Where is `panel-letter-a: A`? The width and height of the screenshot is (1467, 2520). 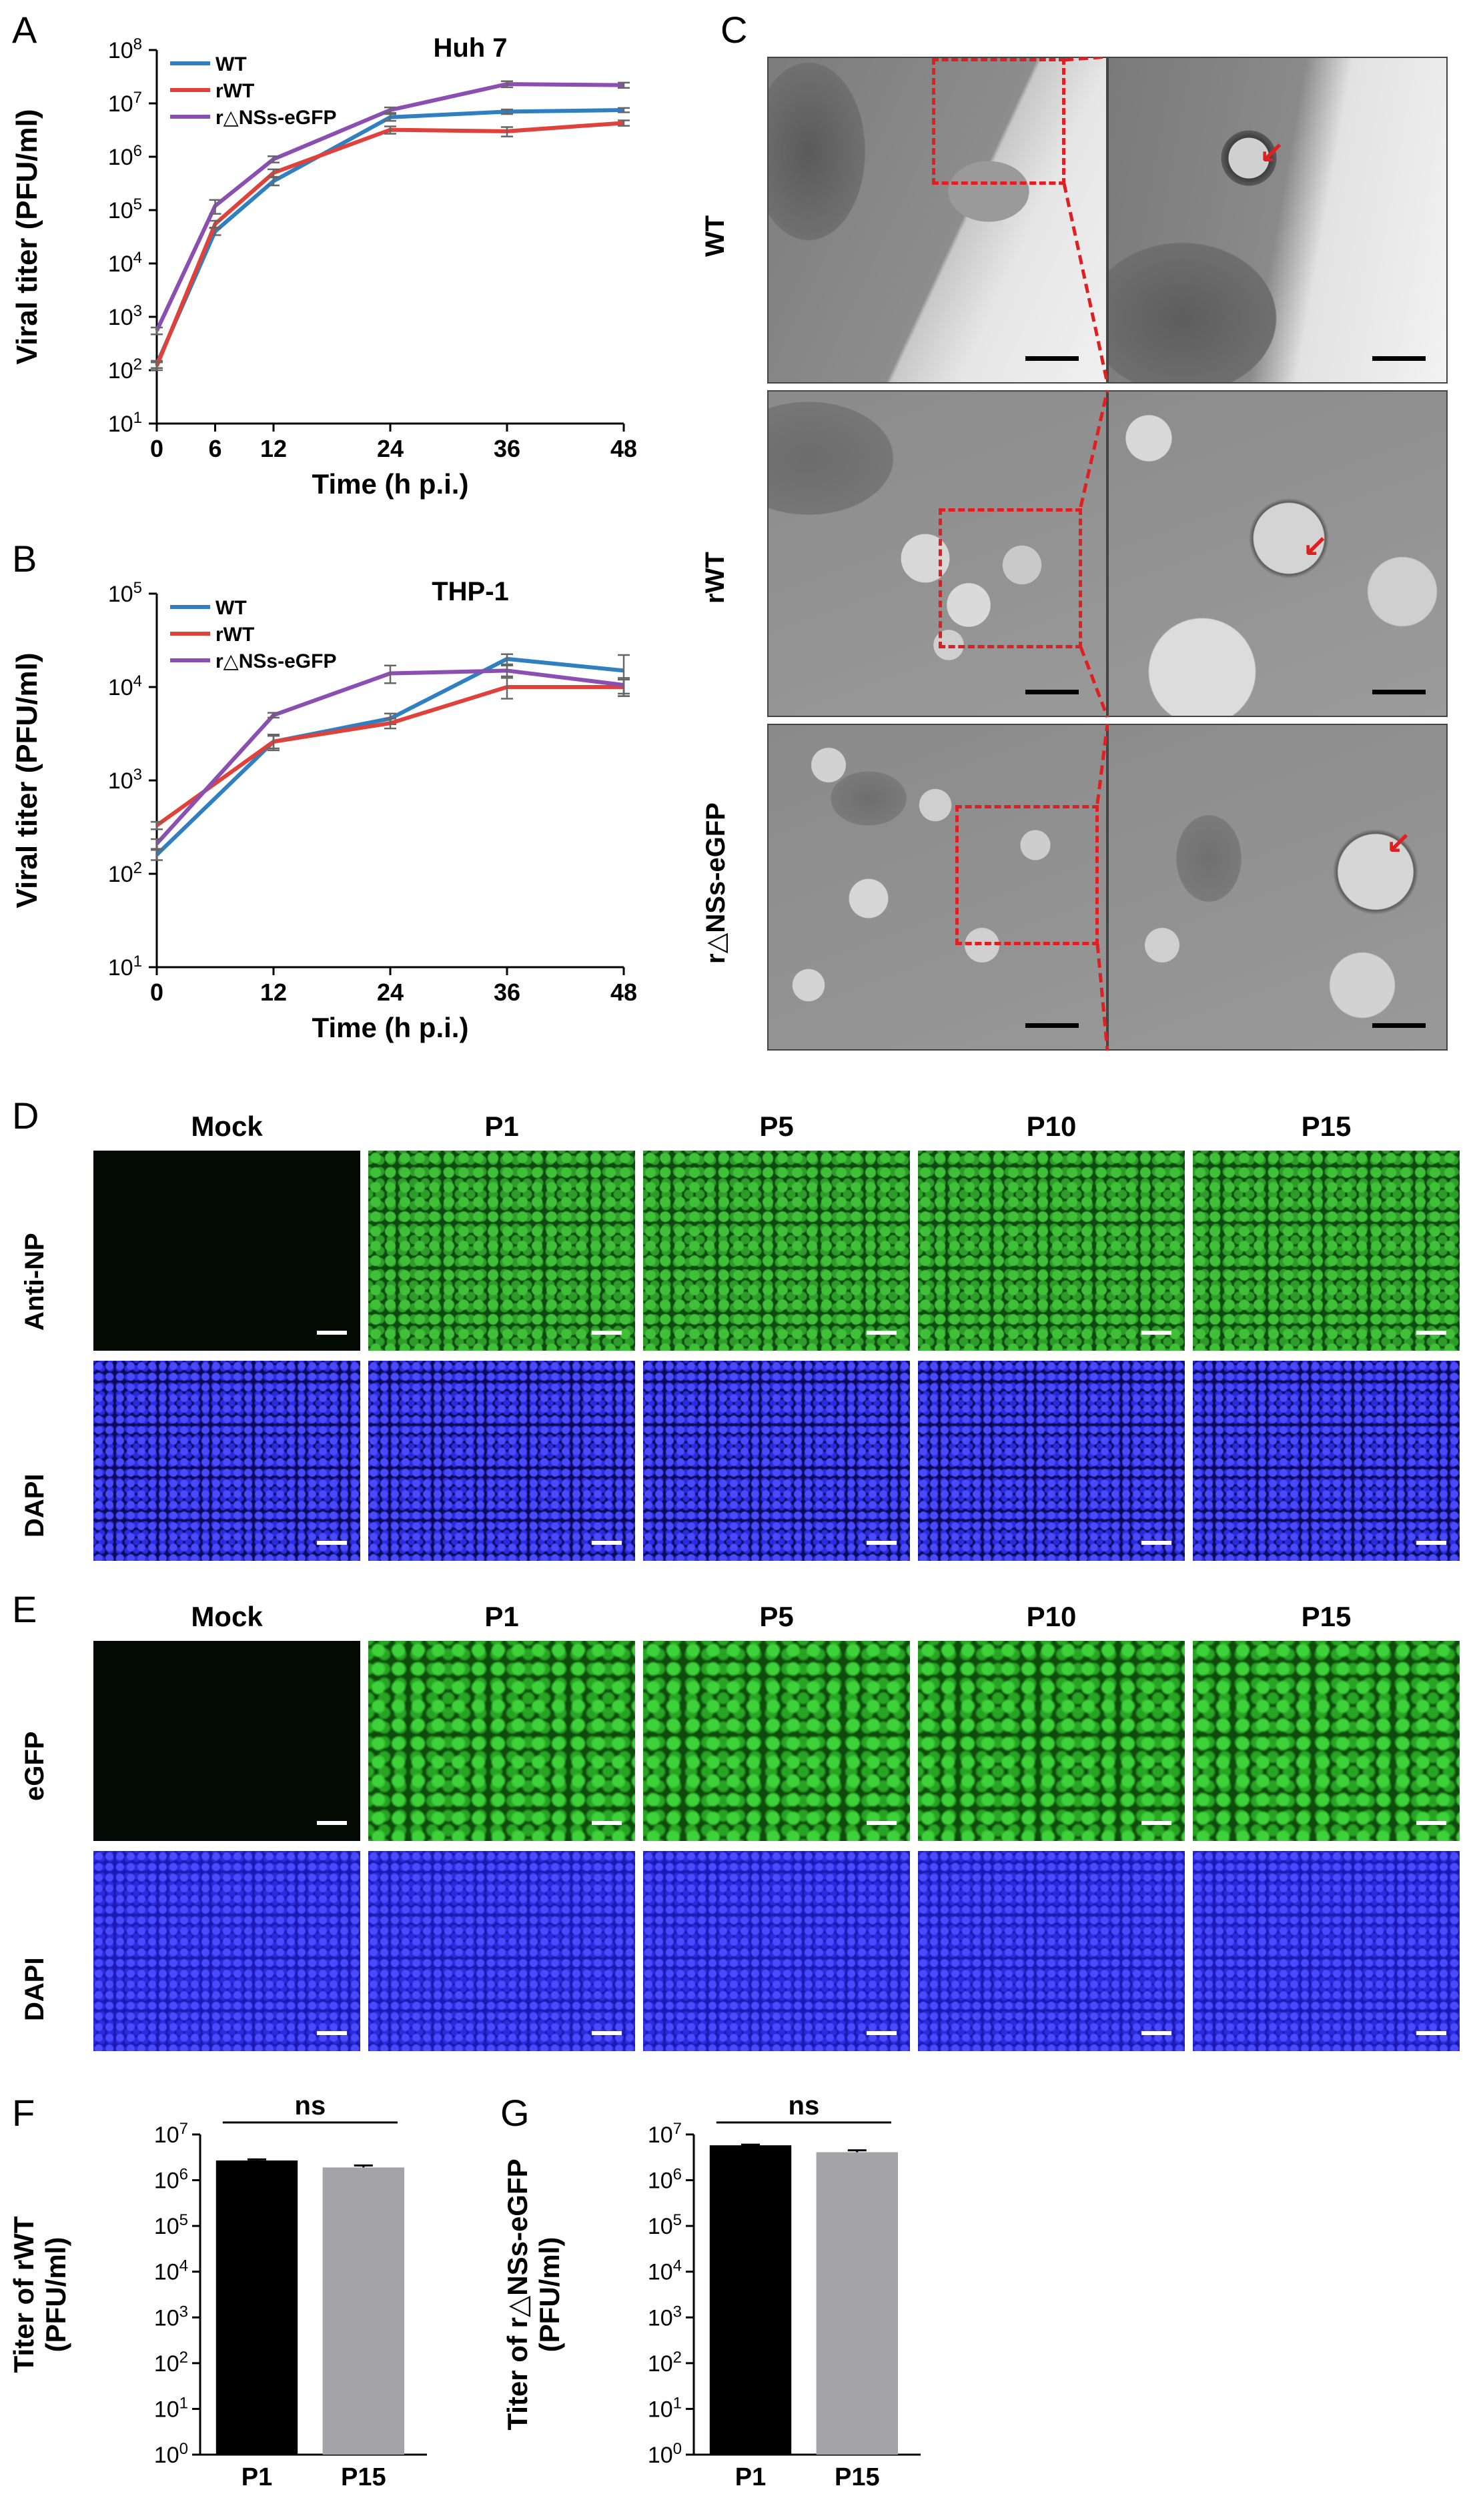
panel-letter-a: A is located at coordinates (25, 30).